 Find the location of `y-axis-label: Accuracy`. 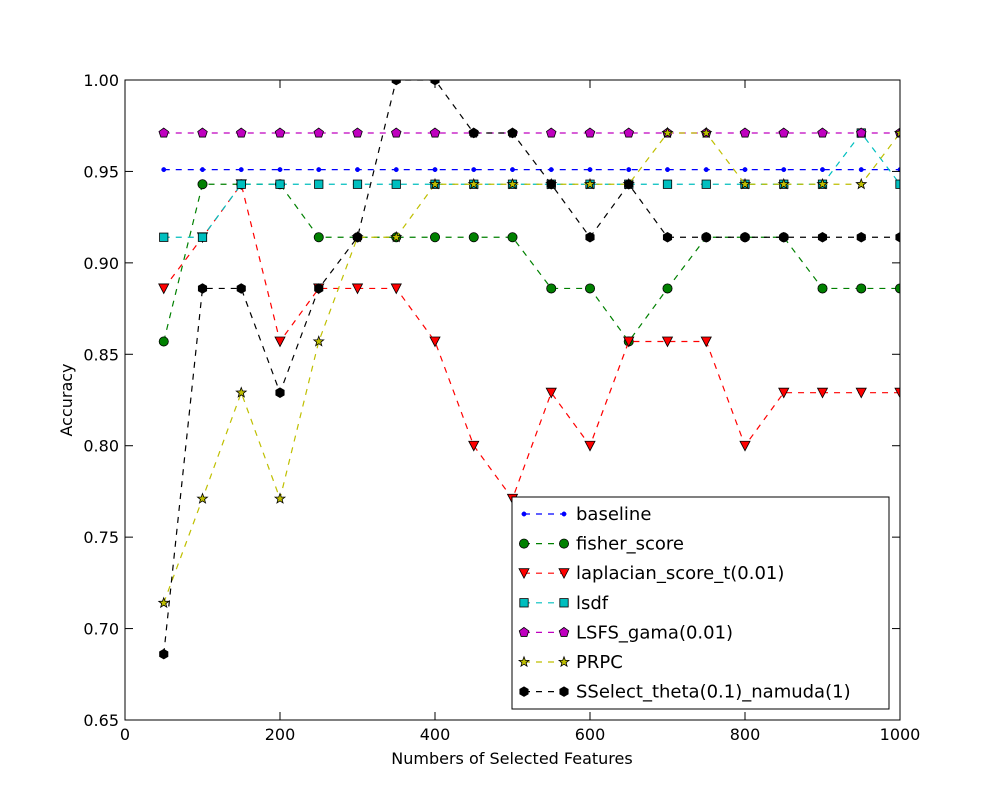

y-axis-label: Accuracy is located at coordinates (66, 399).